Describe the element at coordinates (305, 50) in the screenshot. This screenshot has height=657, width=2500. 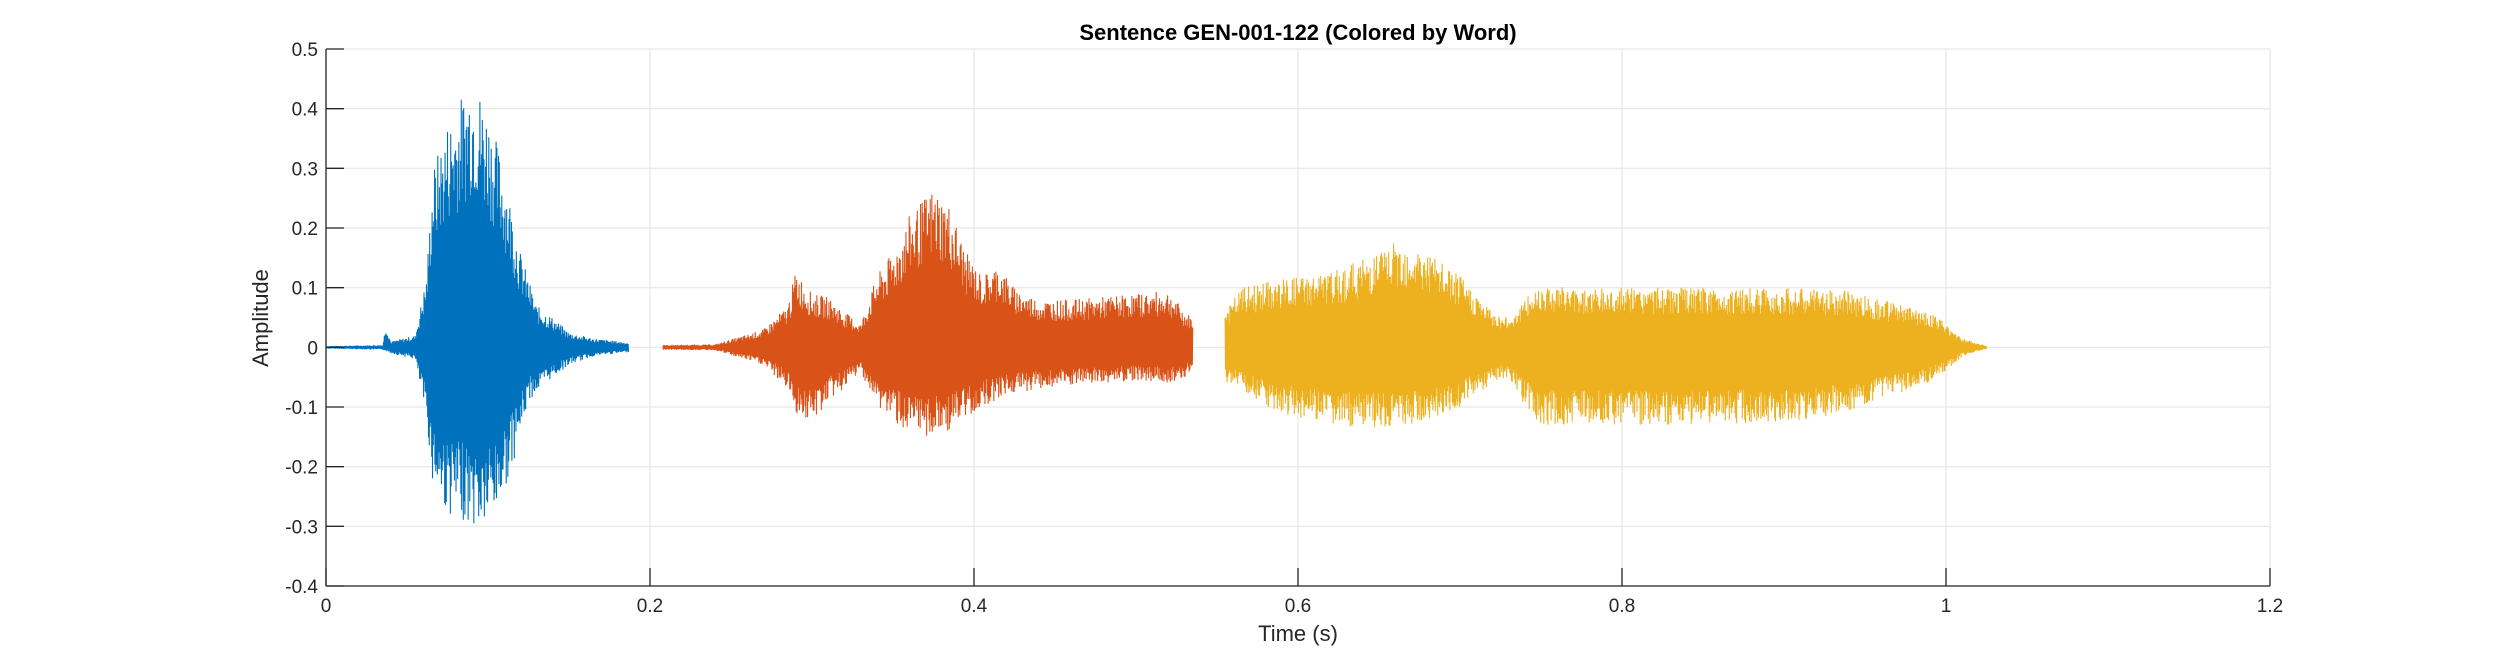
I see `y-tick-label: 0.5` at that location.